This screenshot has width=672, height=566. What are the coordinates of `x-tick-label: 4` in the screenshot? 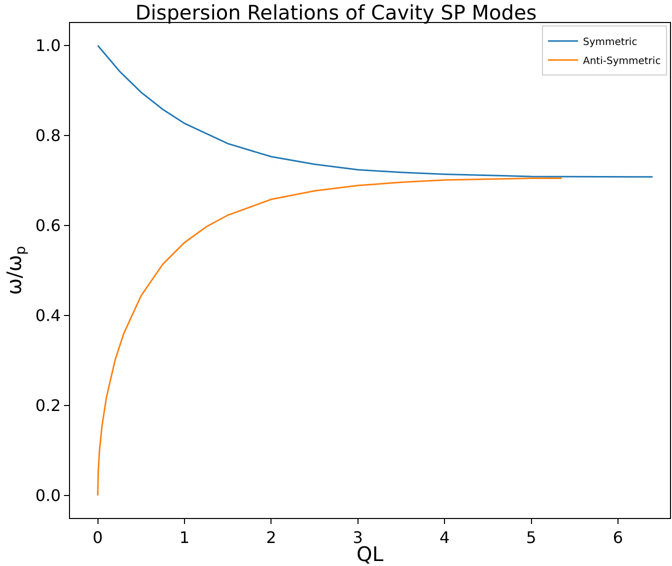 It's located at (444, 538).